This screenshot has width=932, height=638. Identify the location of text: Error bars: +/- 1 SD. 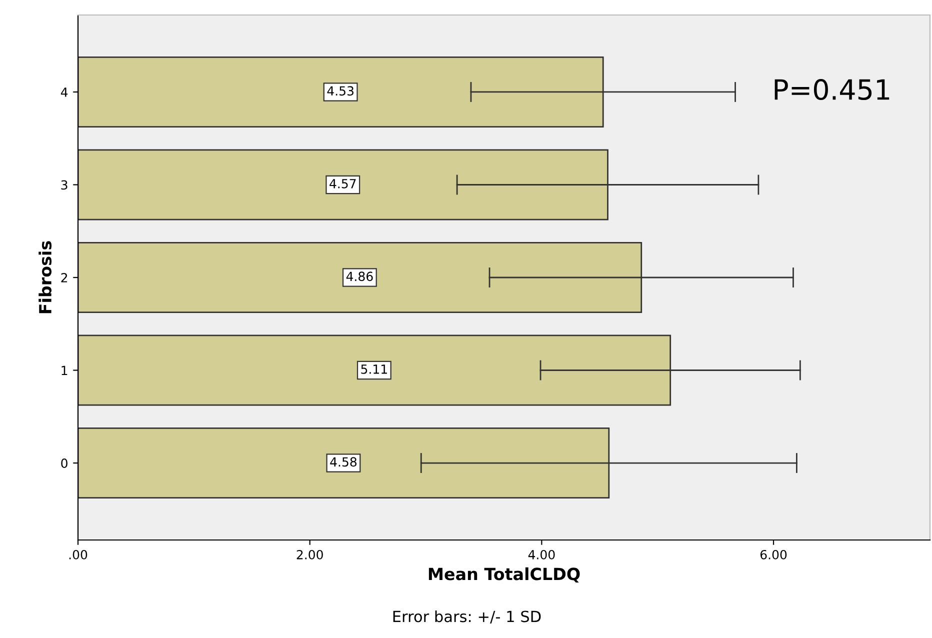
(467, 617).